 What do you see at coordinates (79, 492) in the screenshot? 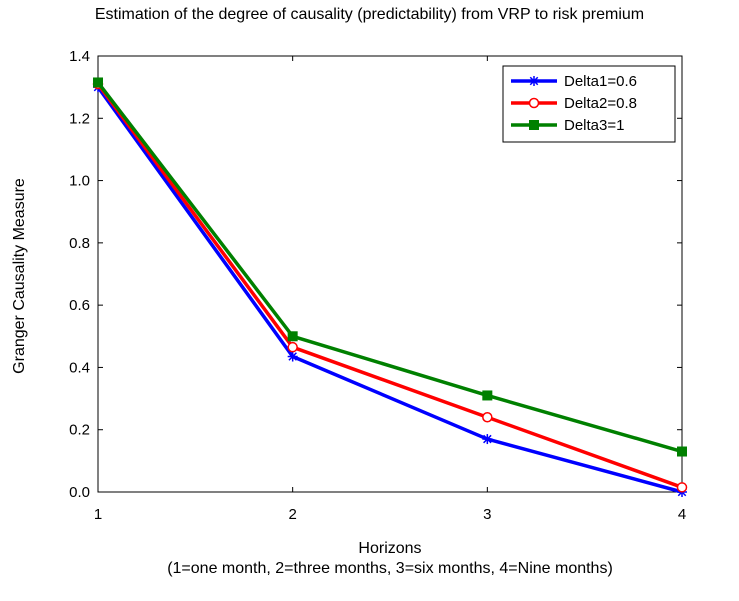
I see `y-tick-label: 0.0` at bounding box center [79, 492].